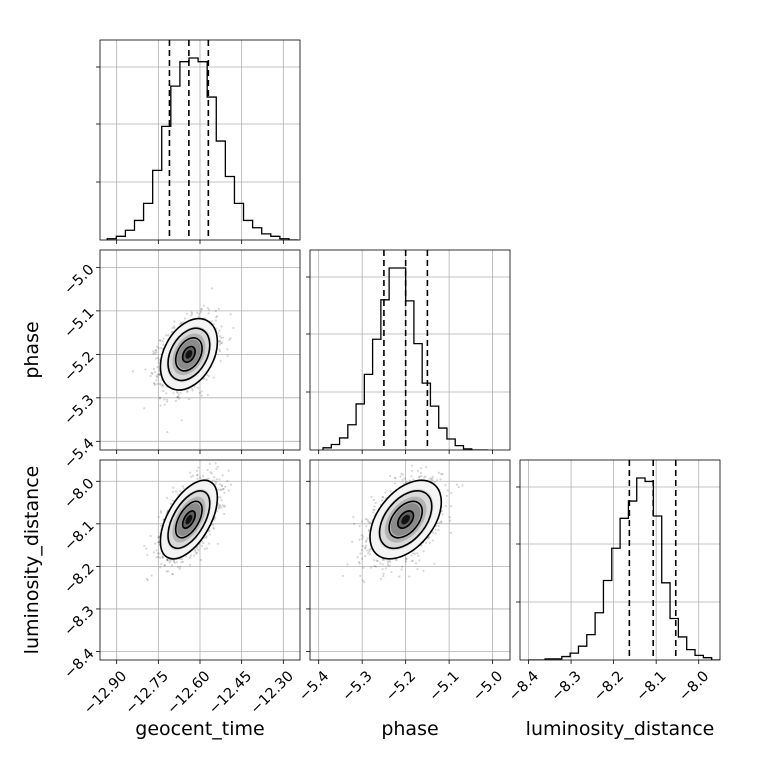 The height and width of the screenshot is (760, 760). Describe the element at coordinates (624, 568) in the screenshot. I see `histogram-step-luminosity_distance` at that location.